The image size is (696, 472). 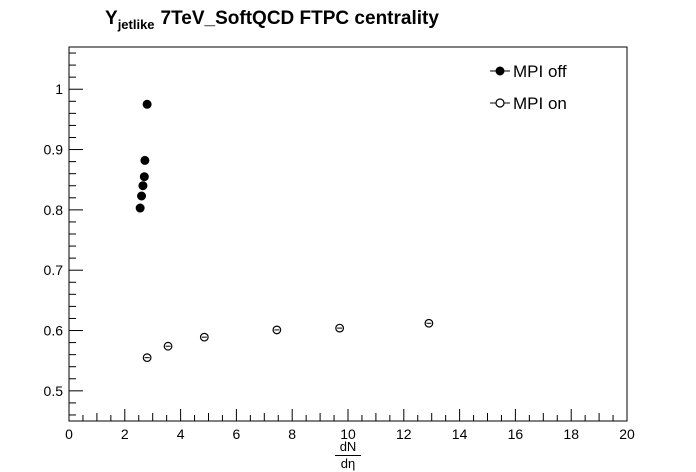 What do you see at coordinates (460, 434) in the screenshot?
I see `x-tick-label: 14` at bounding box center [460, 434].